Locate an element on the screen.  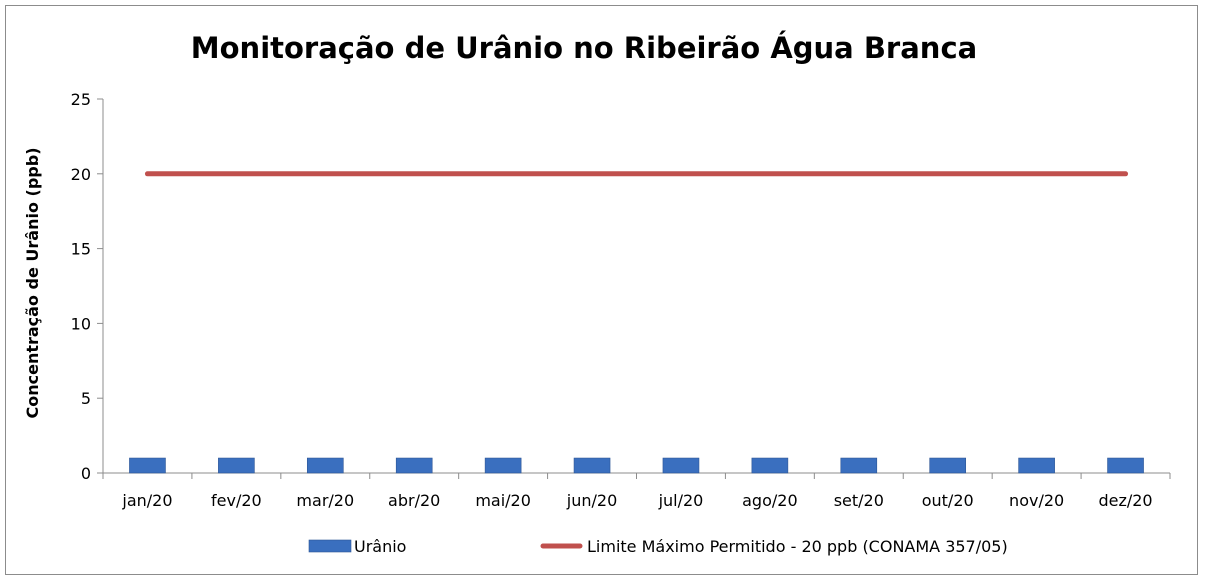
x-tick-label: abr/20 is located at coordinates (414, 500).